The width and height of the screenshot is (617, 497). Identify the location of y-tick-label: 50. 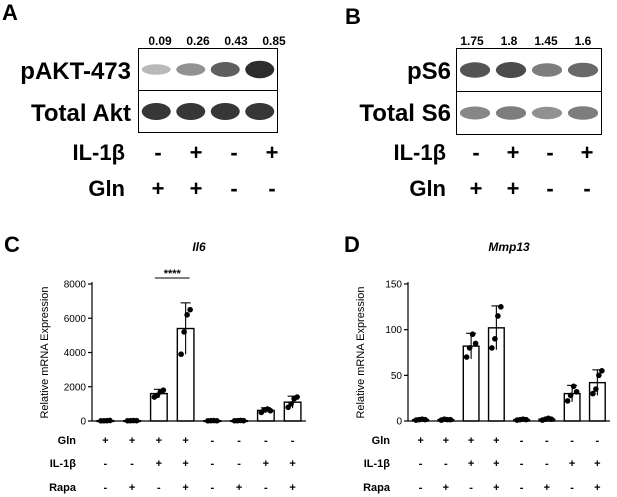
(397, 376).